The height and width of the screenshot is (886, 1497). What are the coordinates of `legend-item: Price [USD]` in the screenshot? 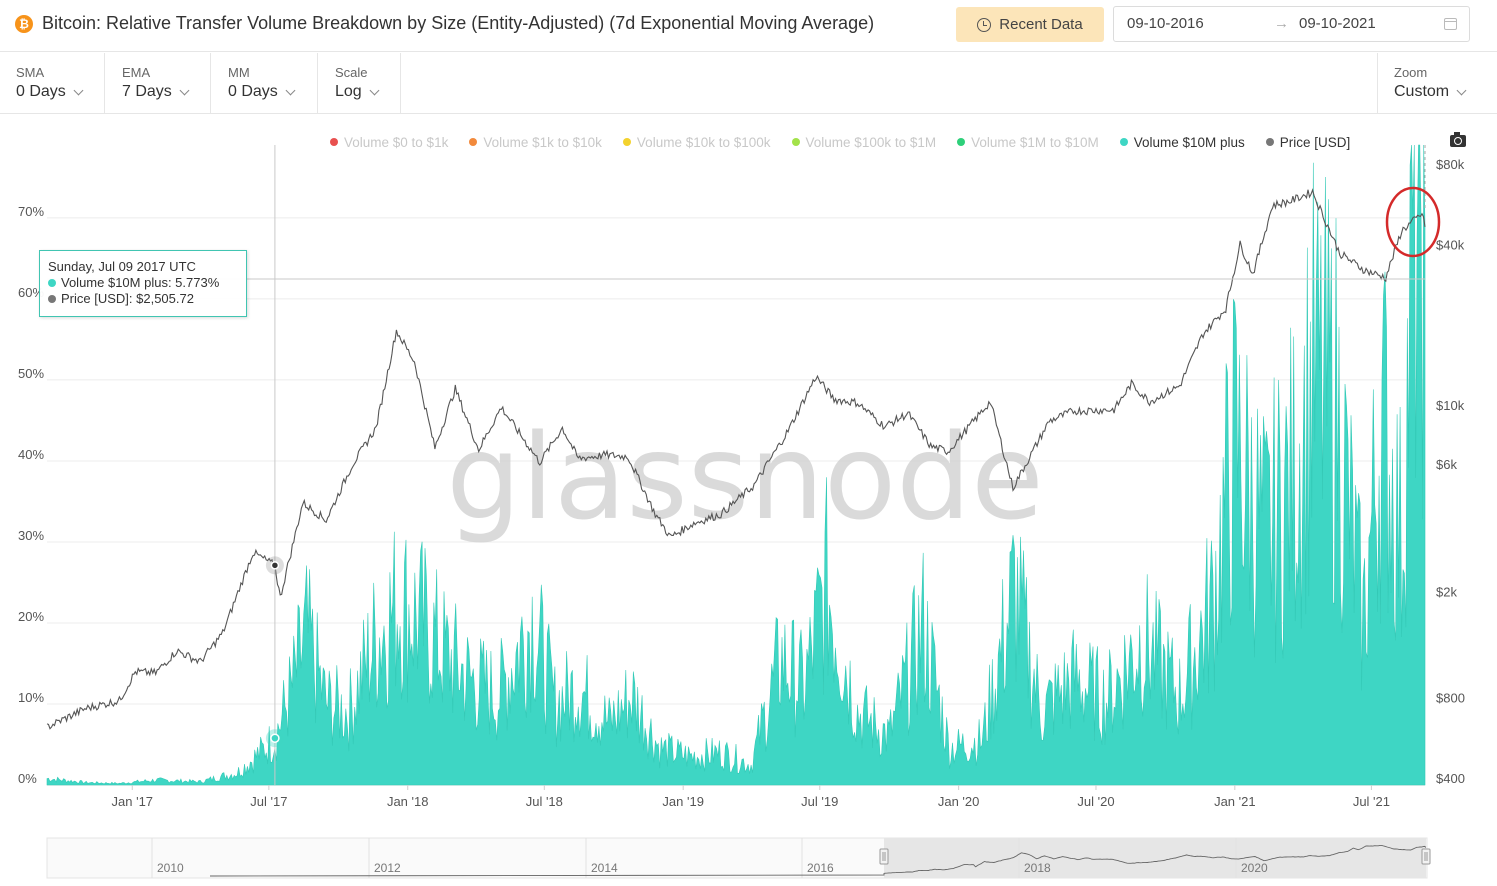 It's located at (1308, 142).